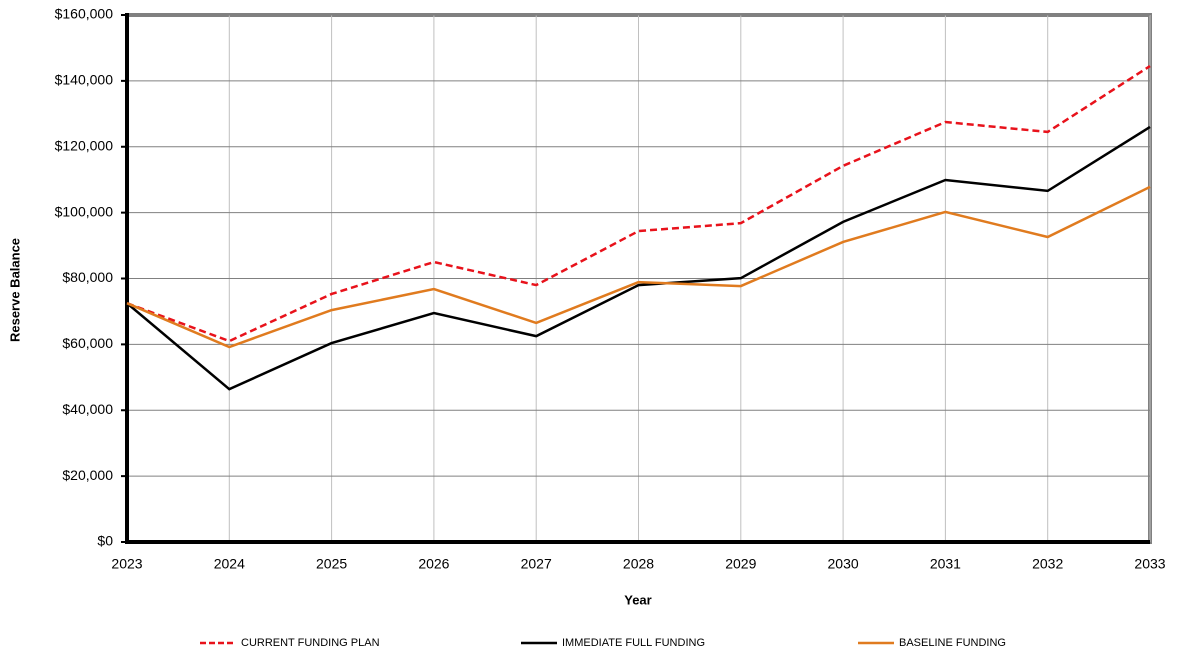 The image size is (1179, 654). I want to click on x-axis-title: Year, so click(637, 599).